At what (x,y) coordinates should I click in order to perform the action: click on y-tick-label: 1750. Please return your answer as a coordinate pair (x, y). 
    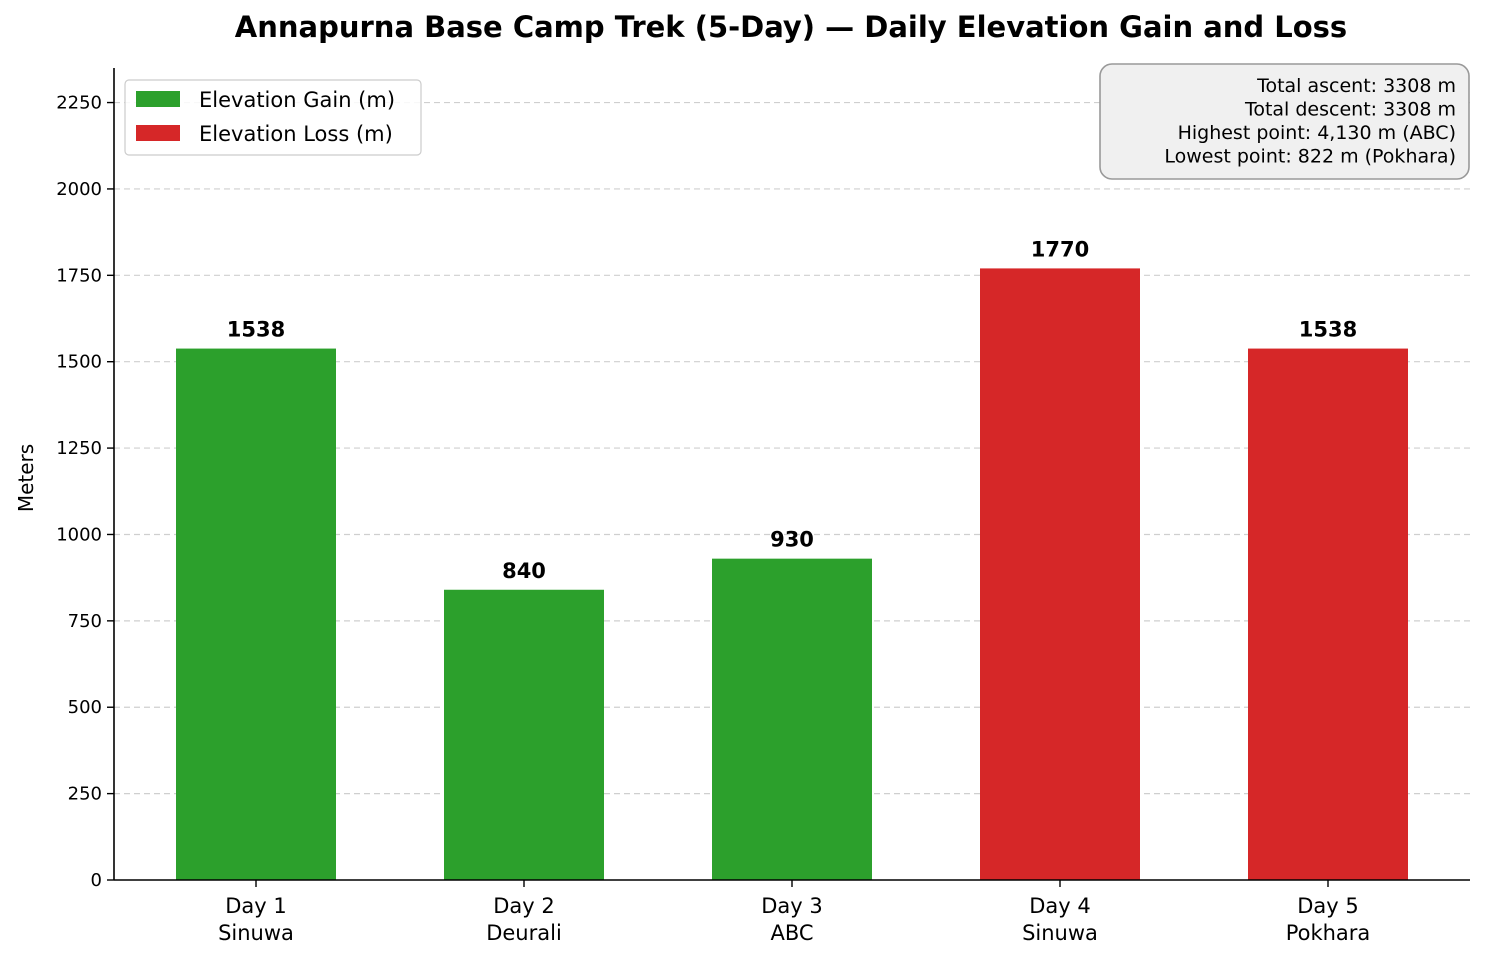
    Looking at the image, I should click on (79, 275).